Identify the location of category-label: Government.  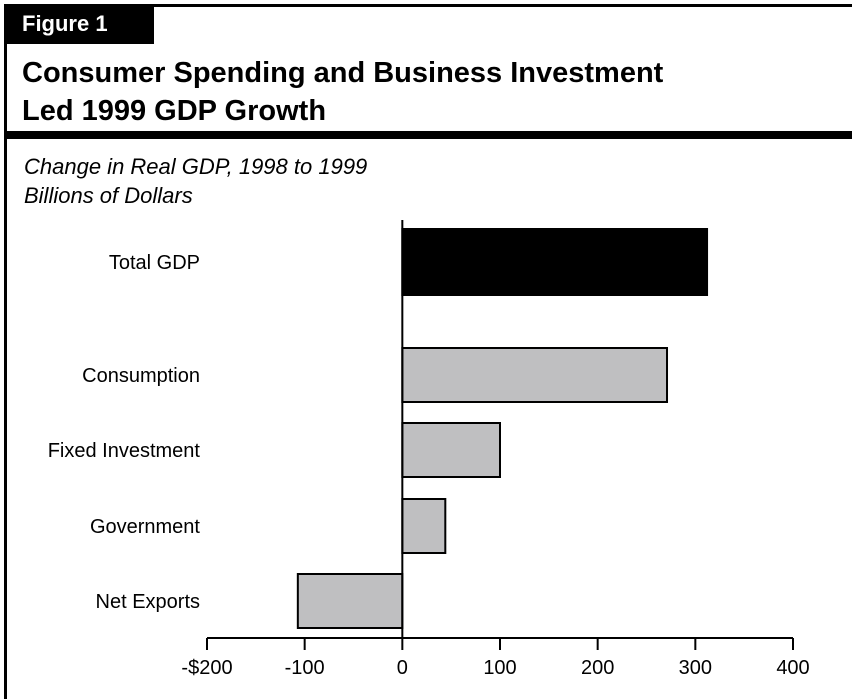
(145, 527).